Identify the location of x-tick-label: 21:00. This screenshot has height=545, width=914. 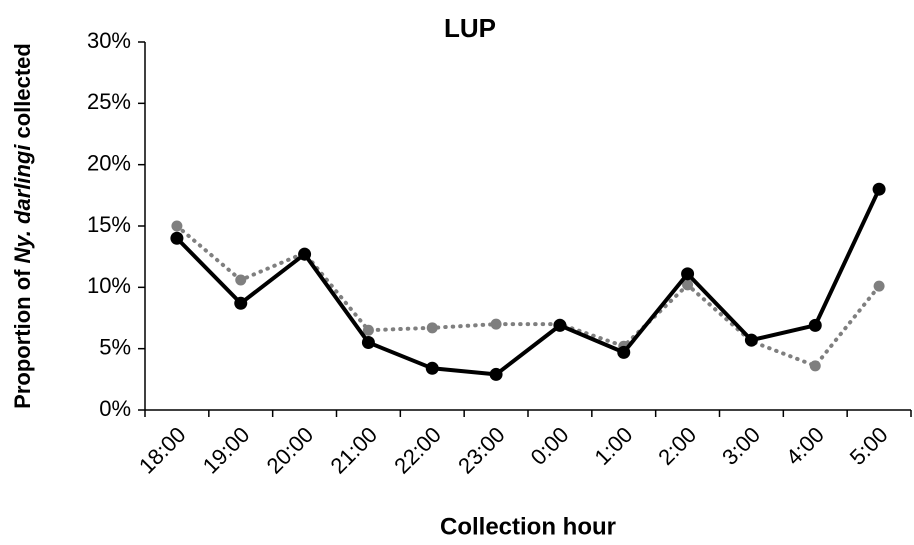
(353, 450).